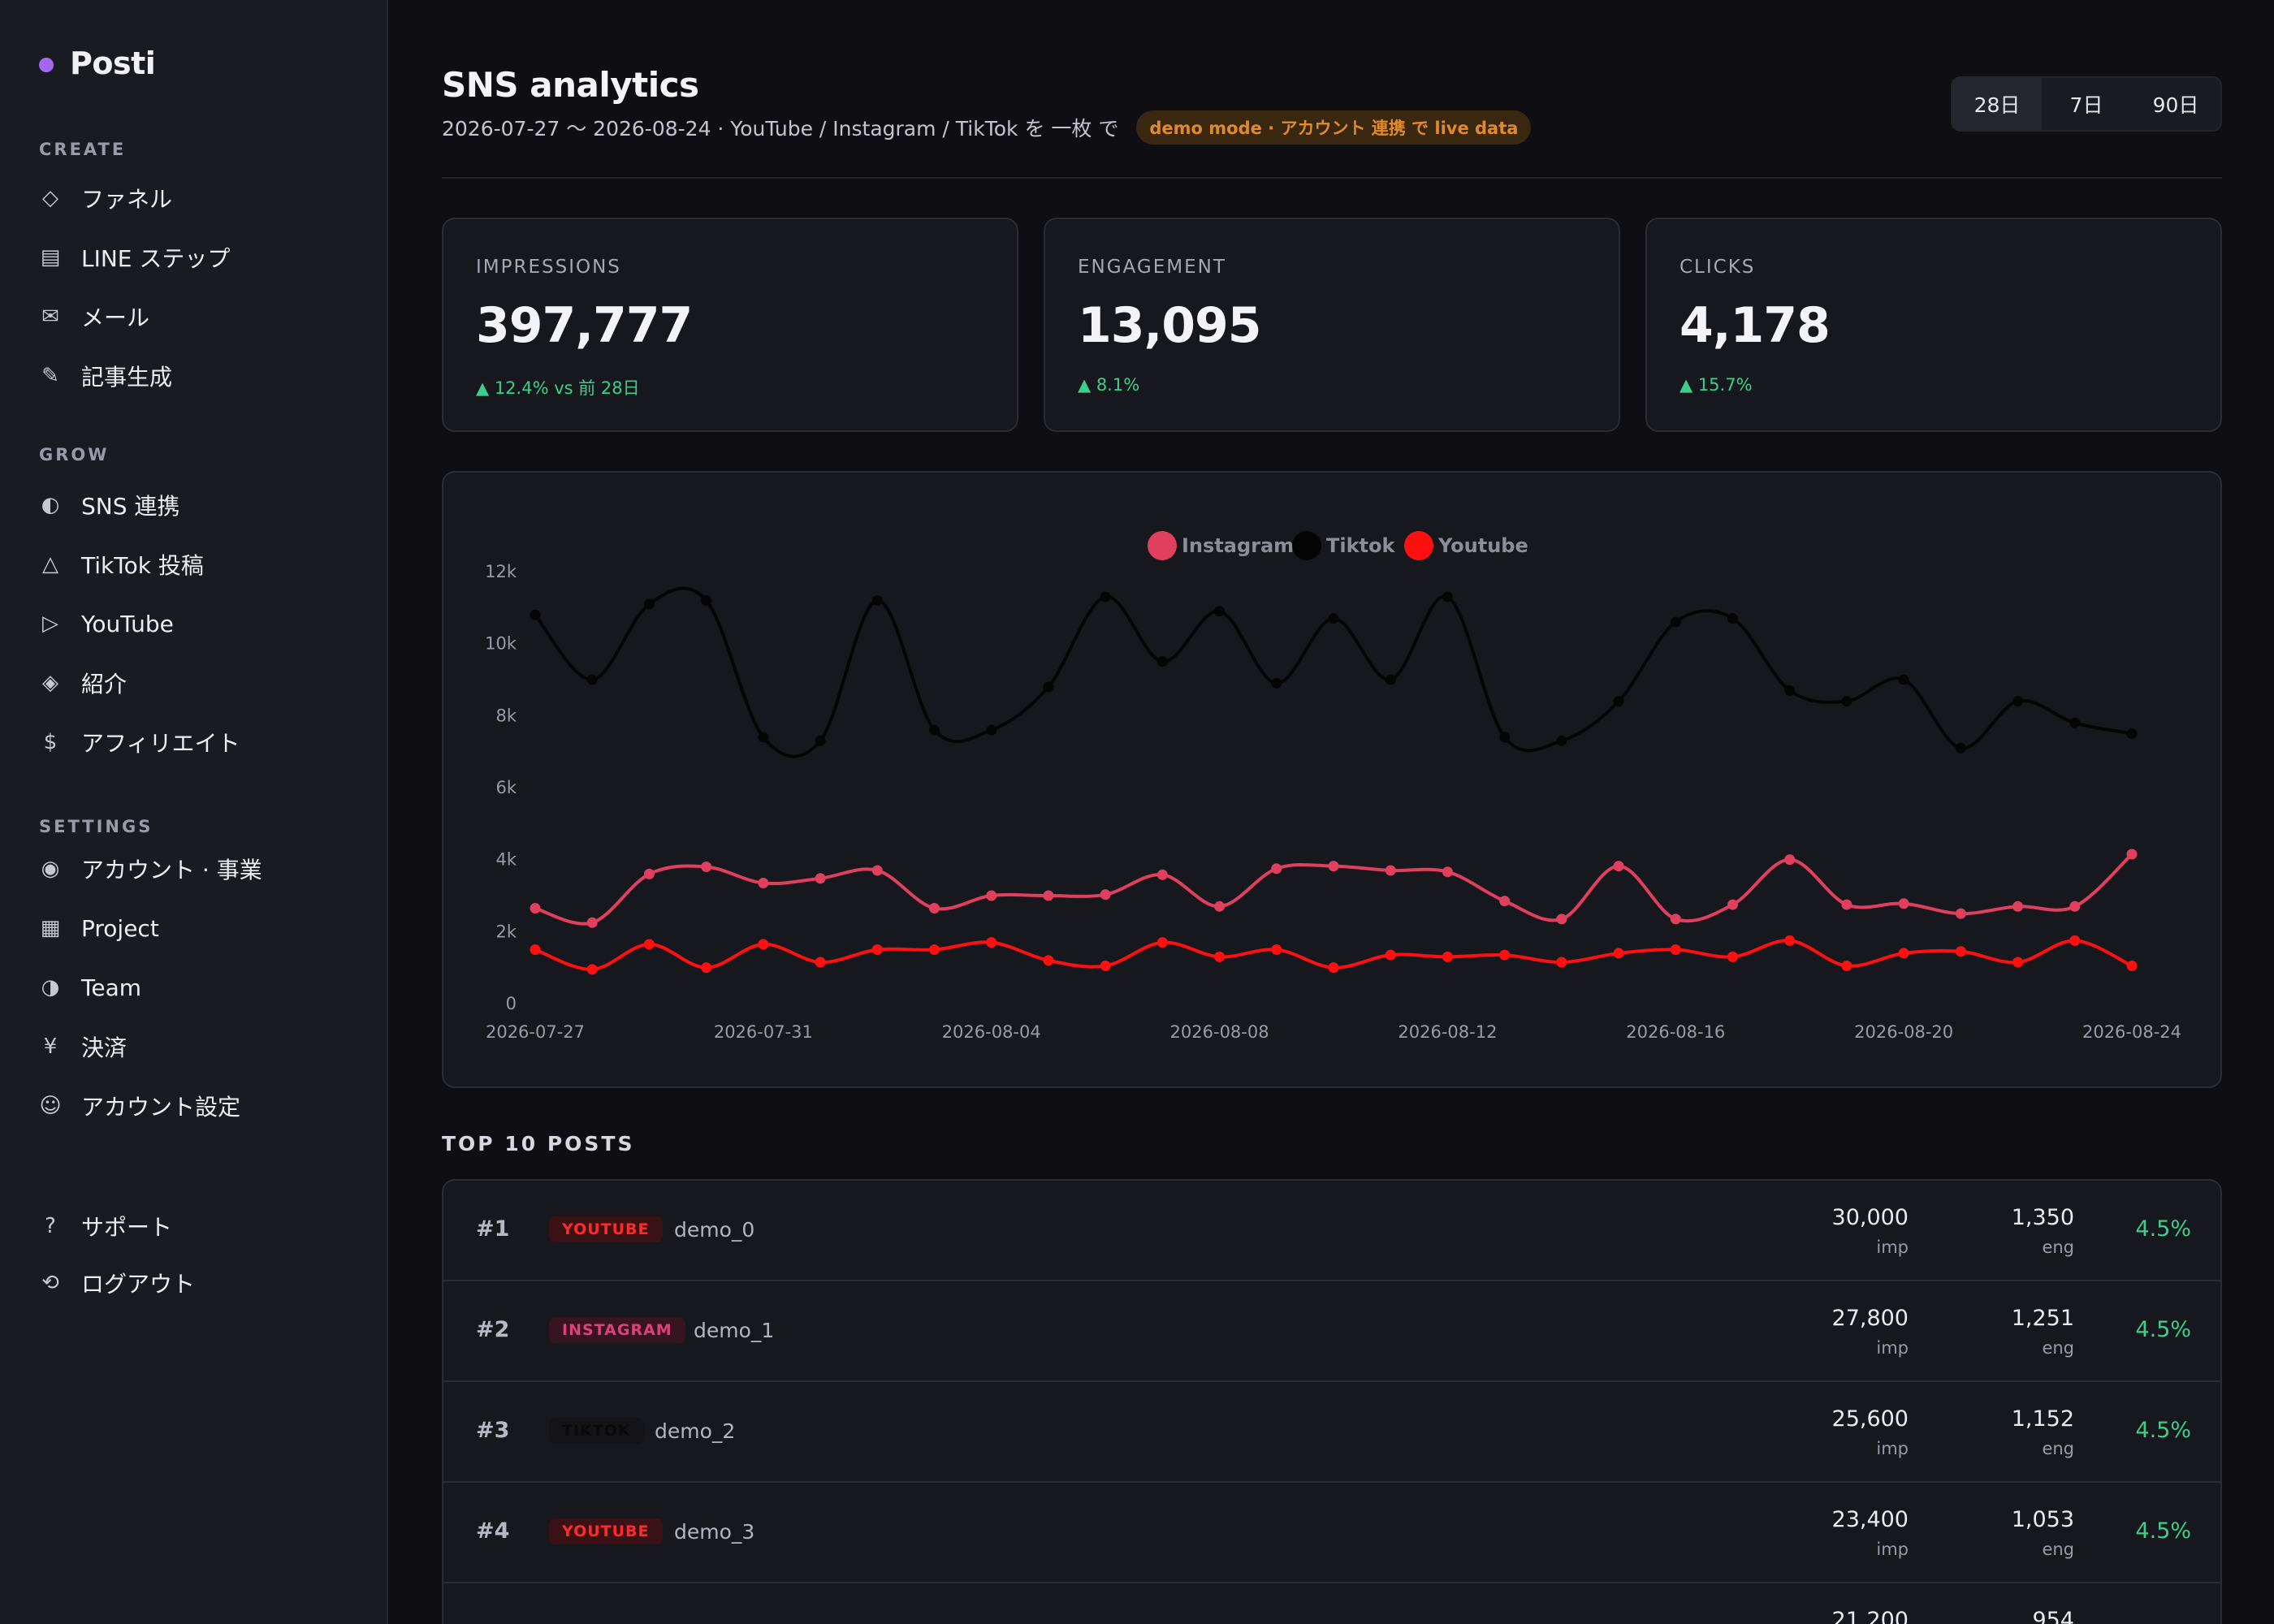 This screenshot has height=1624, width=2274. What do you see at coordinates (199, 198) in the screenshot?
I see `sidebar-item: ◇ ファネル` at bounding box center [199, 198].